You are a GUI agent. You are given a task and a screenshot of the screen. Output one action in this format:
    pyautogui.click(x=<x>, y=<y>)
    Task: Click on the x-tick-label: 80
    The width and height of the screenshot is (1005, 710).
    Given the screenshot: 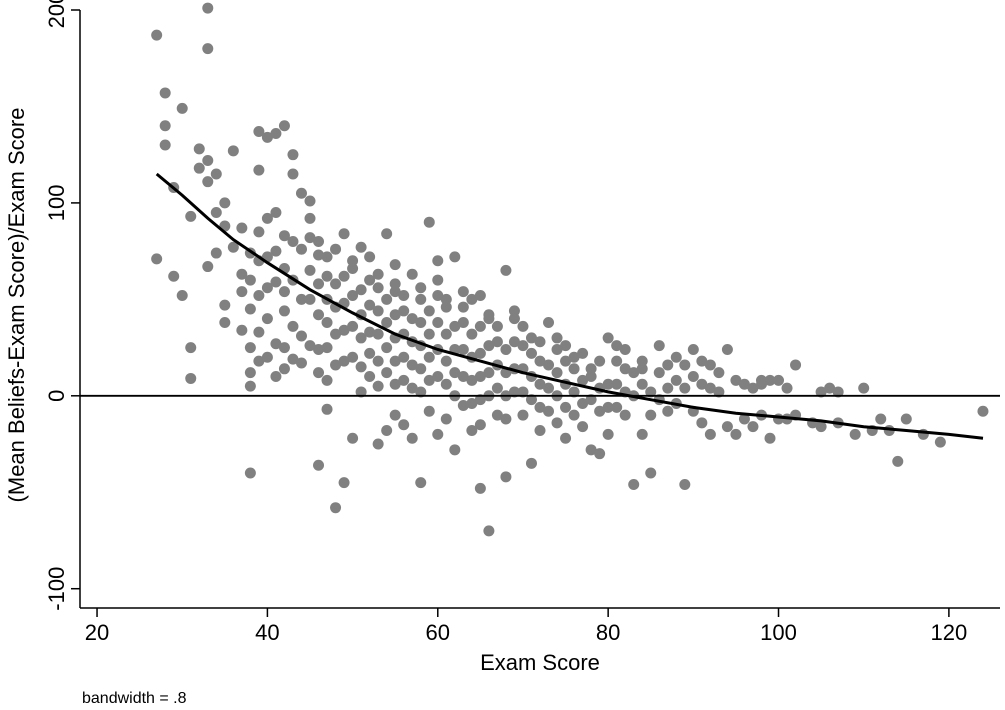 What is the action you would take?
    pyautogui.click(x=608, y=632)
    